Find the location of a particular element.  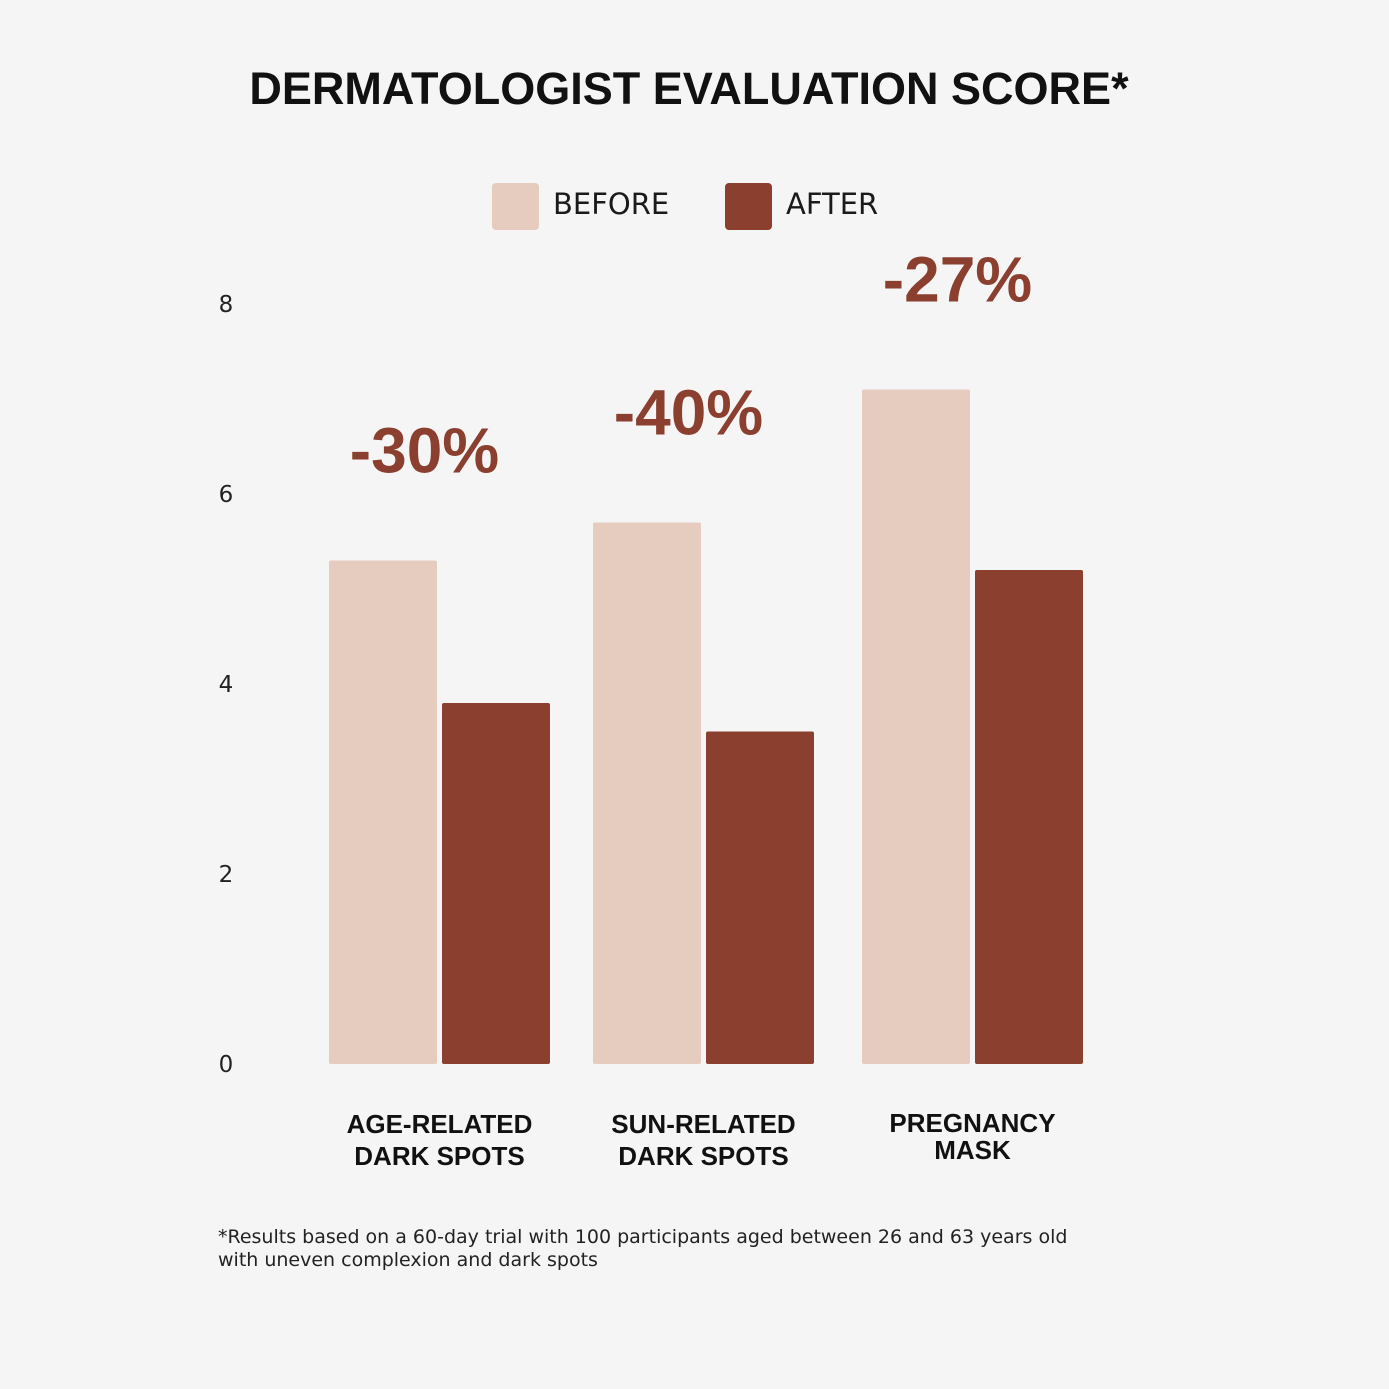

legend-swatch-after is located at coordinates (748, 206).